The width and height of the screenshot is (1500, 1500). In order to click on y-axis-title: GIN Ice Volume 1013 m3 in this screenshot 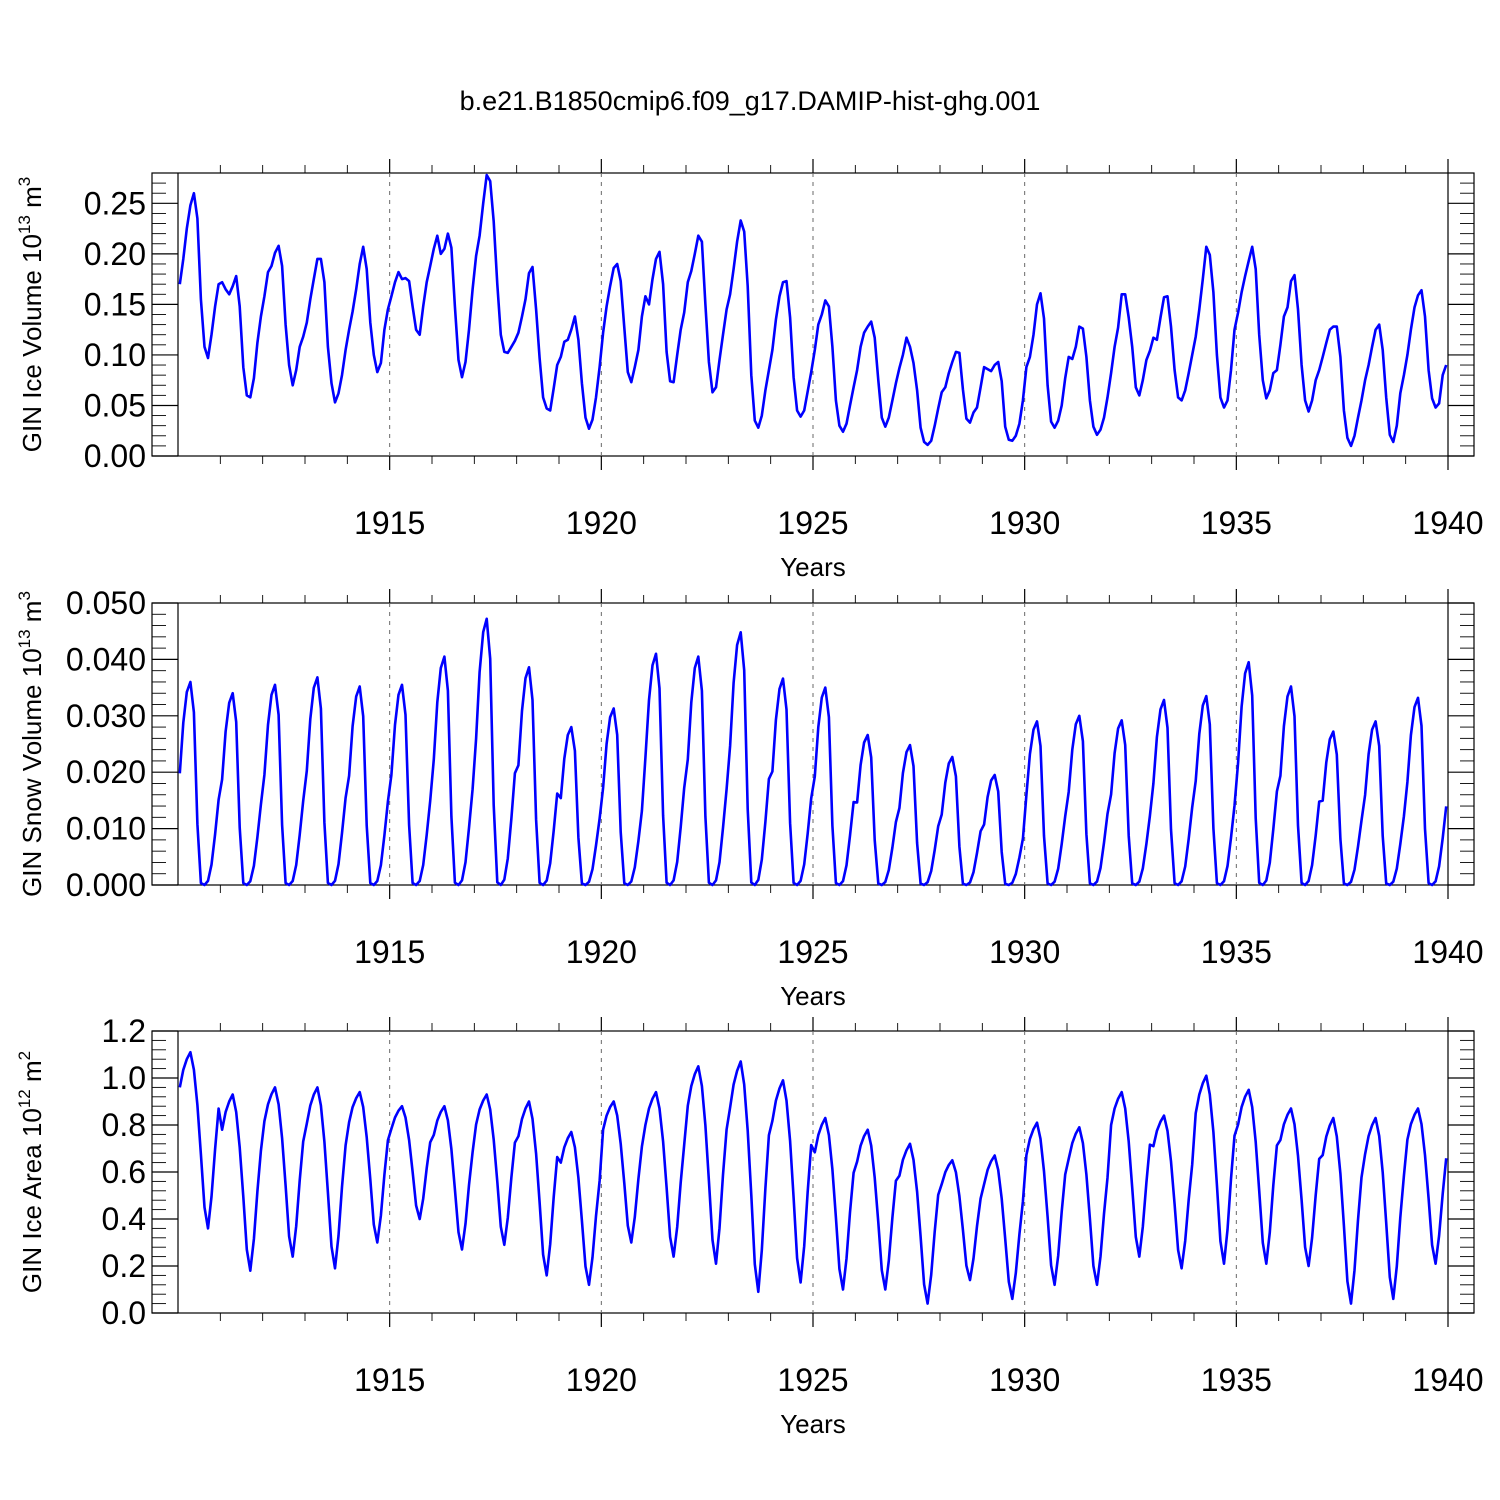, I will do `click(31, 315)`.